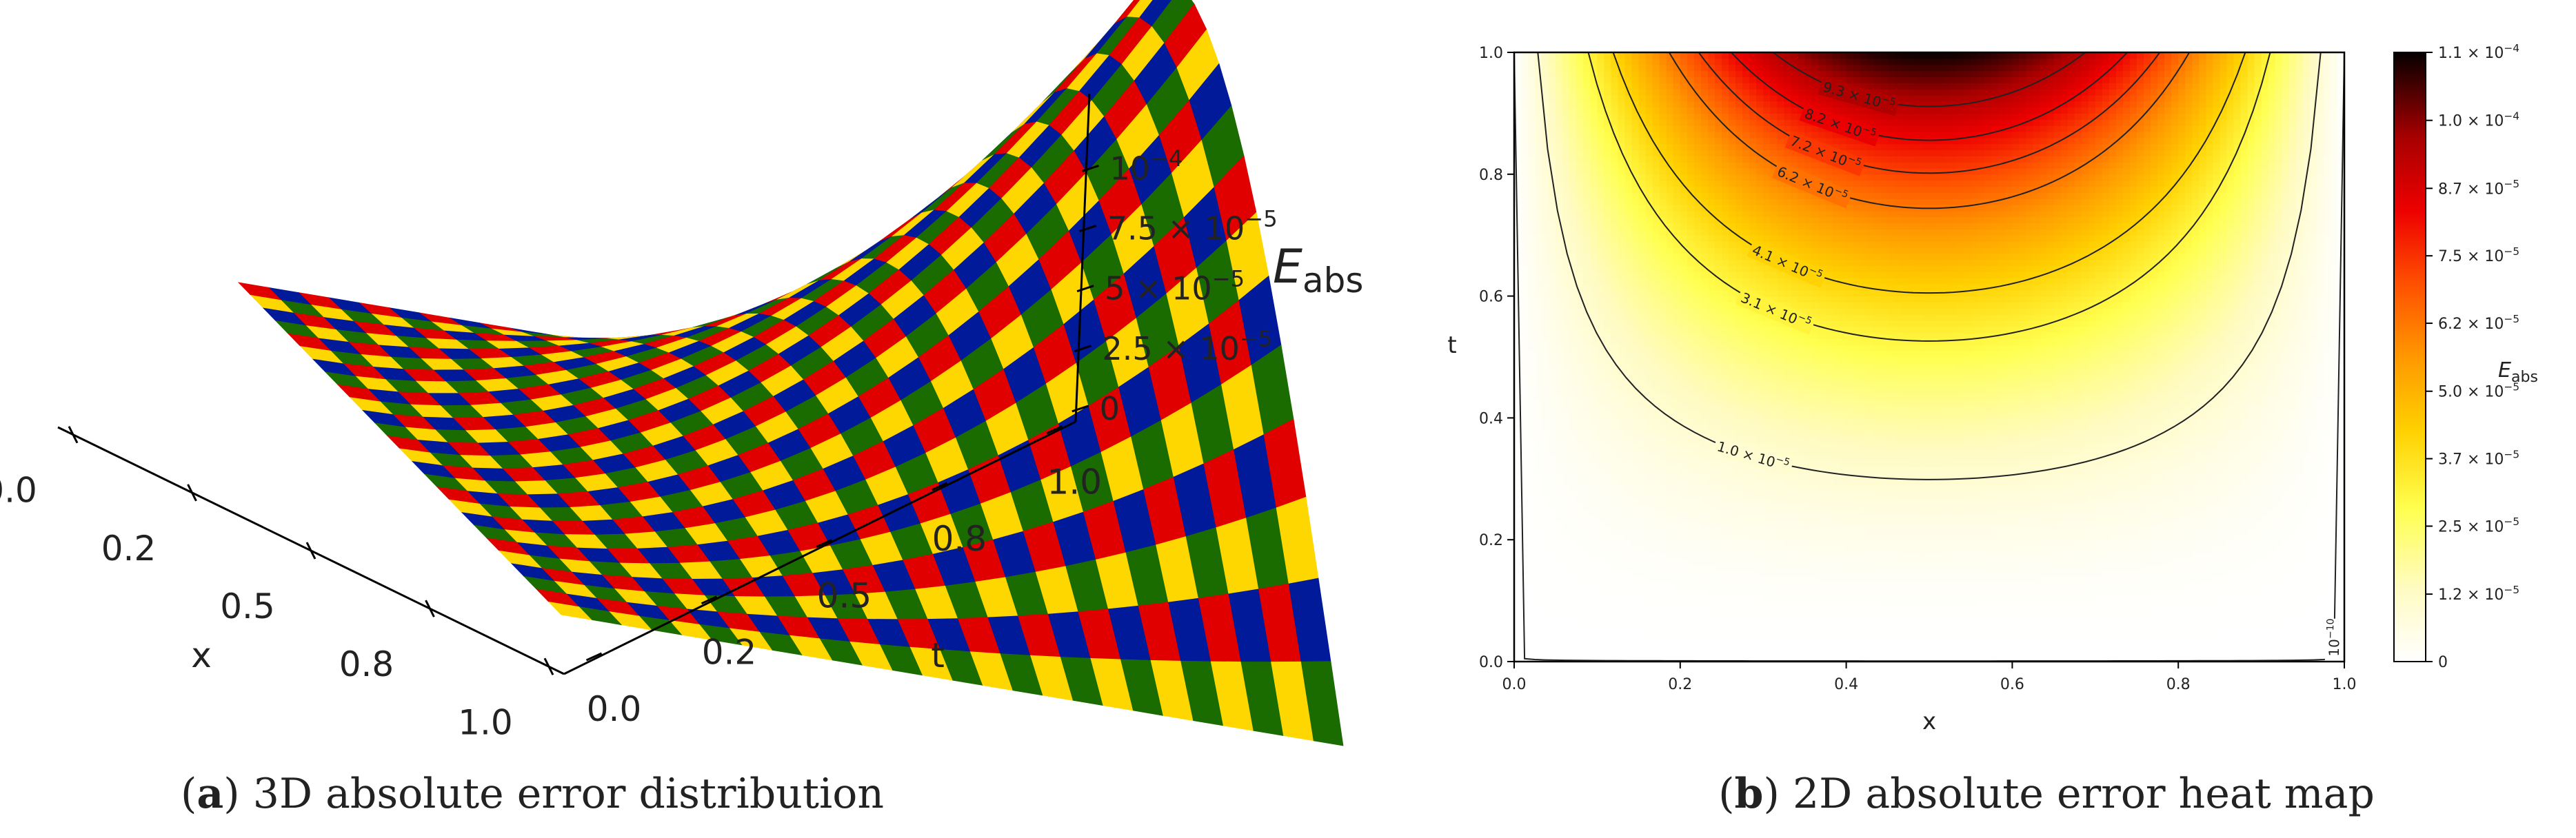 Image resolution: width=2576 pixels, height=838 pixels. I want to click on surface-x-tick-mark, so click(310, 551).